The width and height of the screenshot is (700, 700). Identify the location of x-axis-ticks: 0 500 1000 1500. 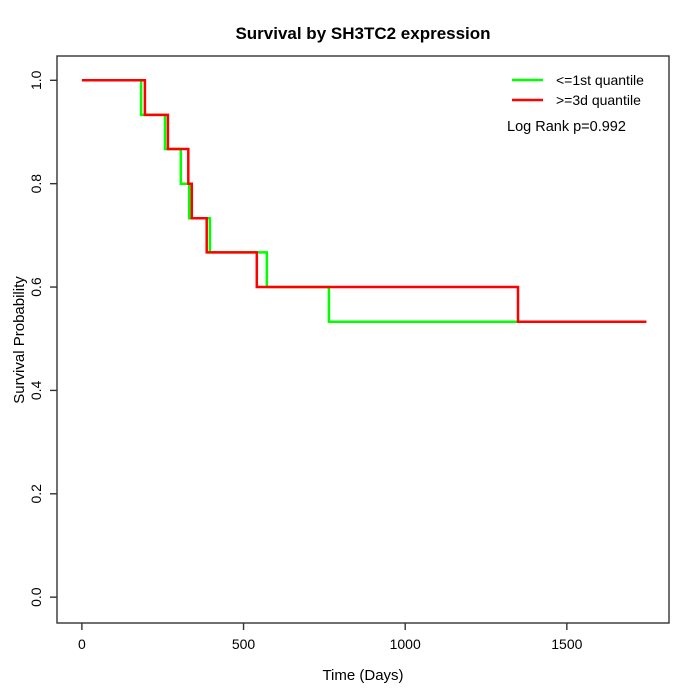
(330, 637).